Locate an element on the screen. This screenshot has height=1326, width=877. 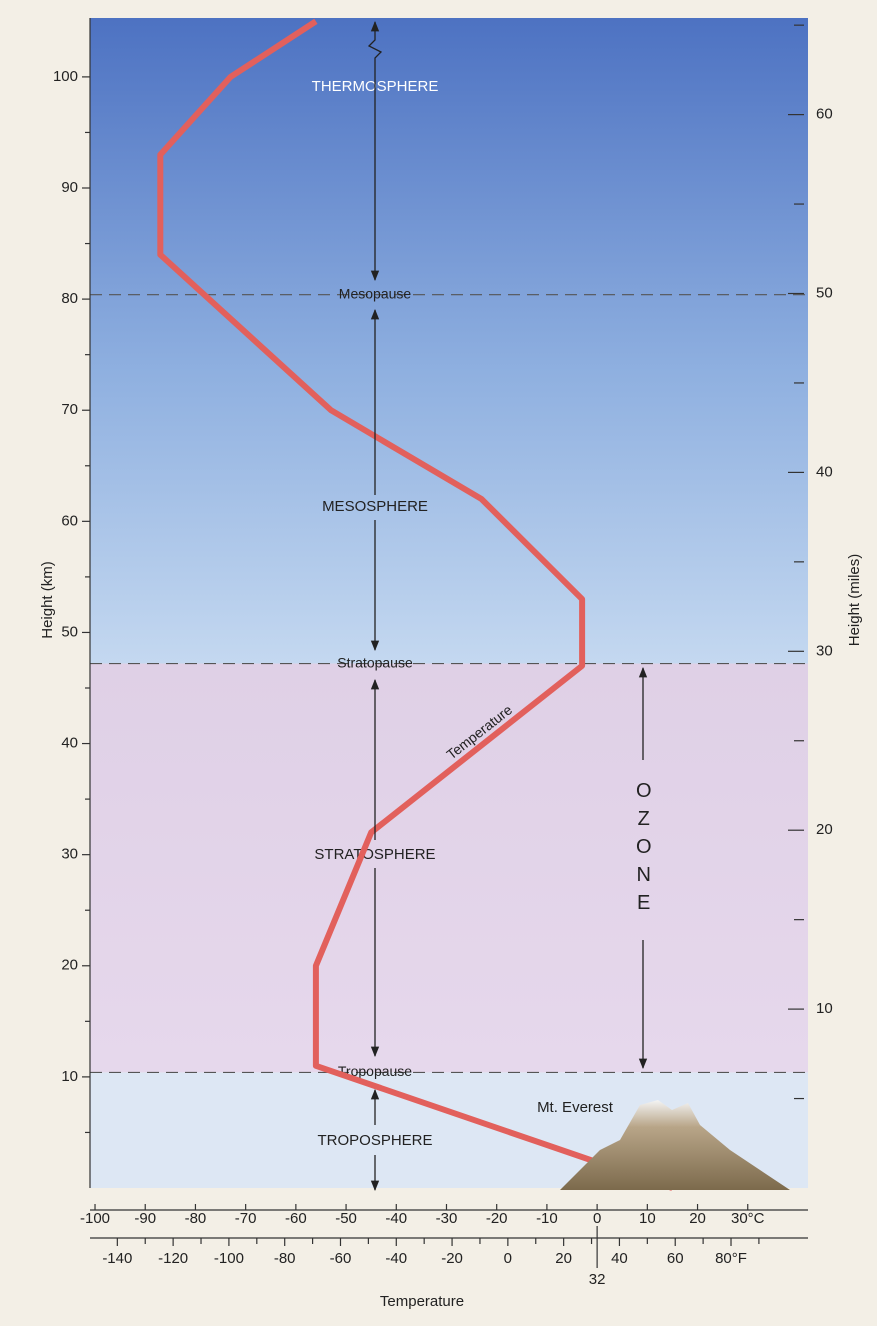
y-tick-label: 80 is located at coordinates (69, 298).